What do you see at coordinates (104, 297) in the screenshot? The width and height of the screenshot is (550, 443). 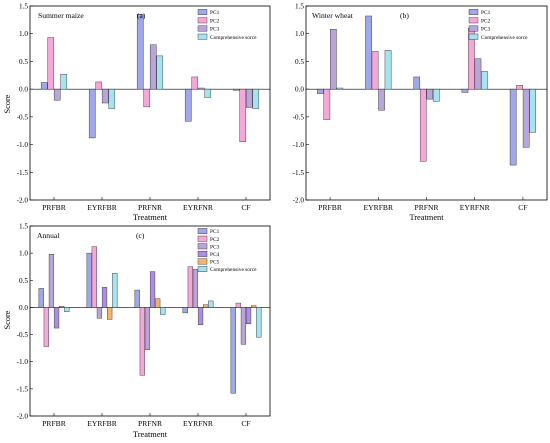 I see `bar-eyrfbr-pc4` at bounding box center [104, 297].